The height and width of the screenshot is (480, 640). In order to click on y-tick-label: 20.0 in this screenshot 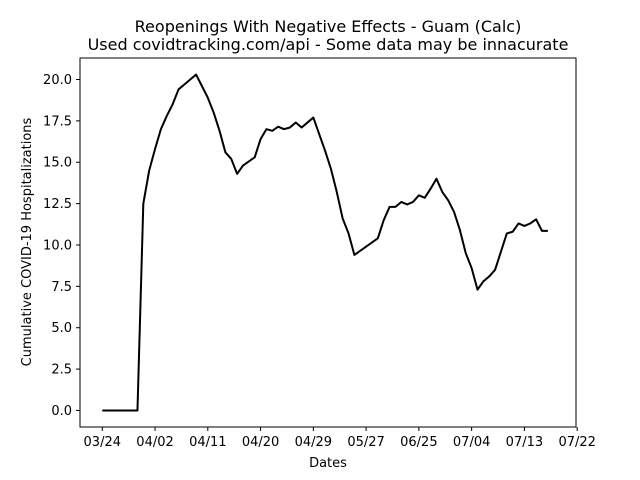, I will do `click(57, 80)`.